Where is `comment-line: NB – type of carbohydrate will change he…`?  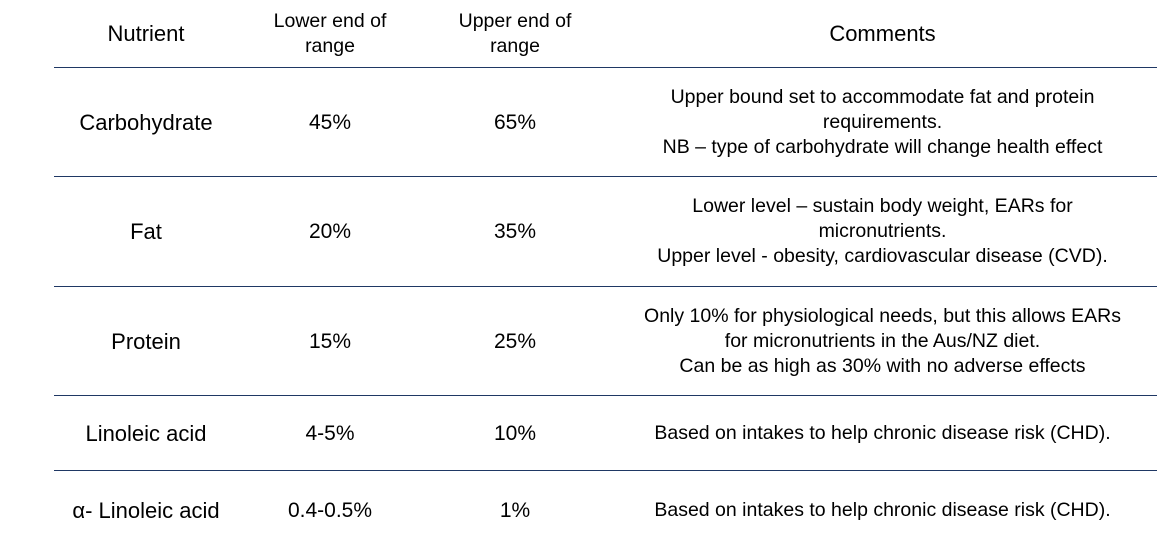
comment-line: NB – type of carbohydrate will change he… is located at coordinates (882, 146).